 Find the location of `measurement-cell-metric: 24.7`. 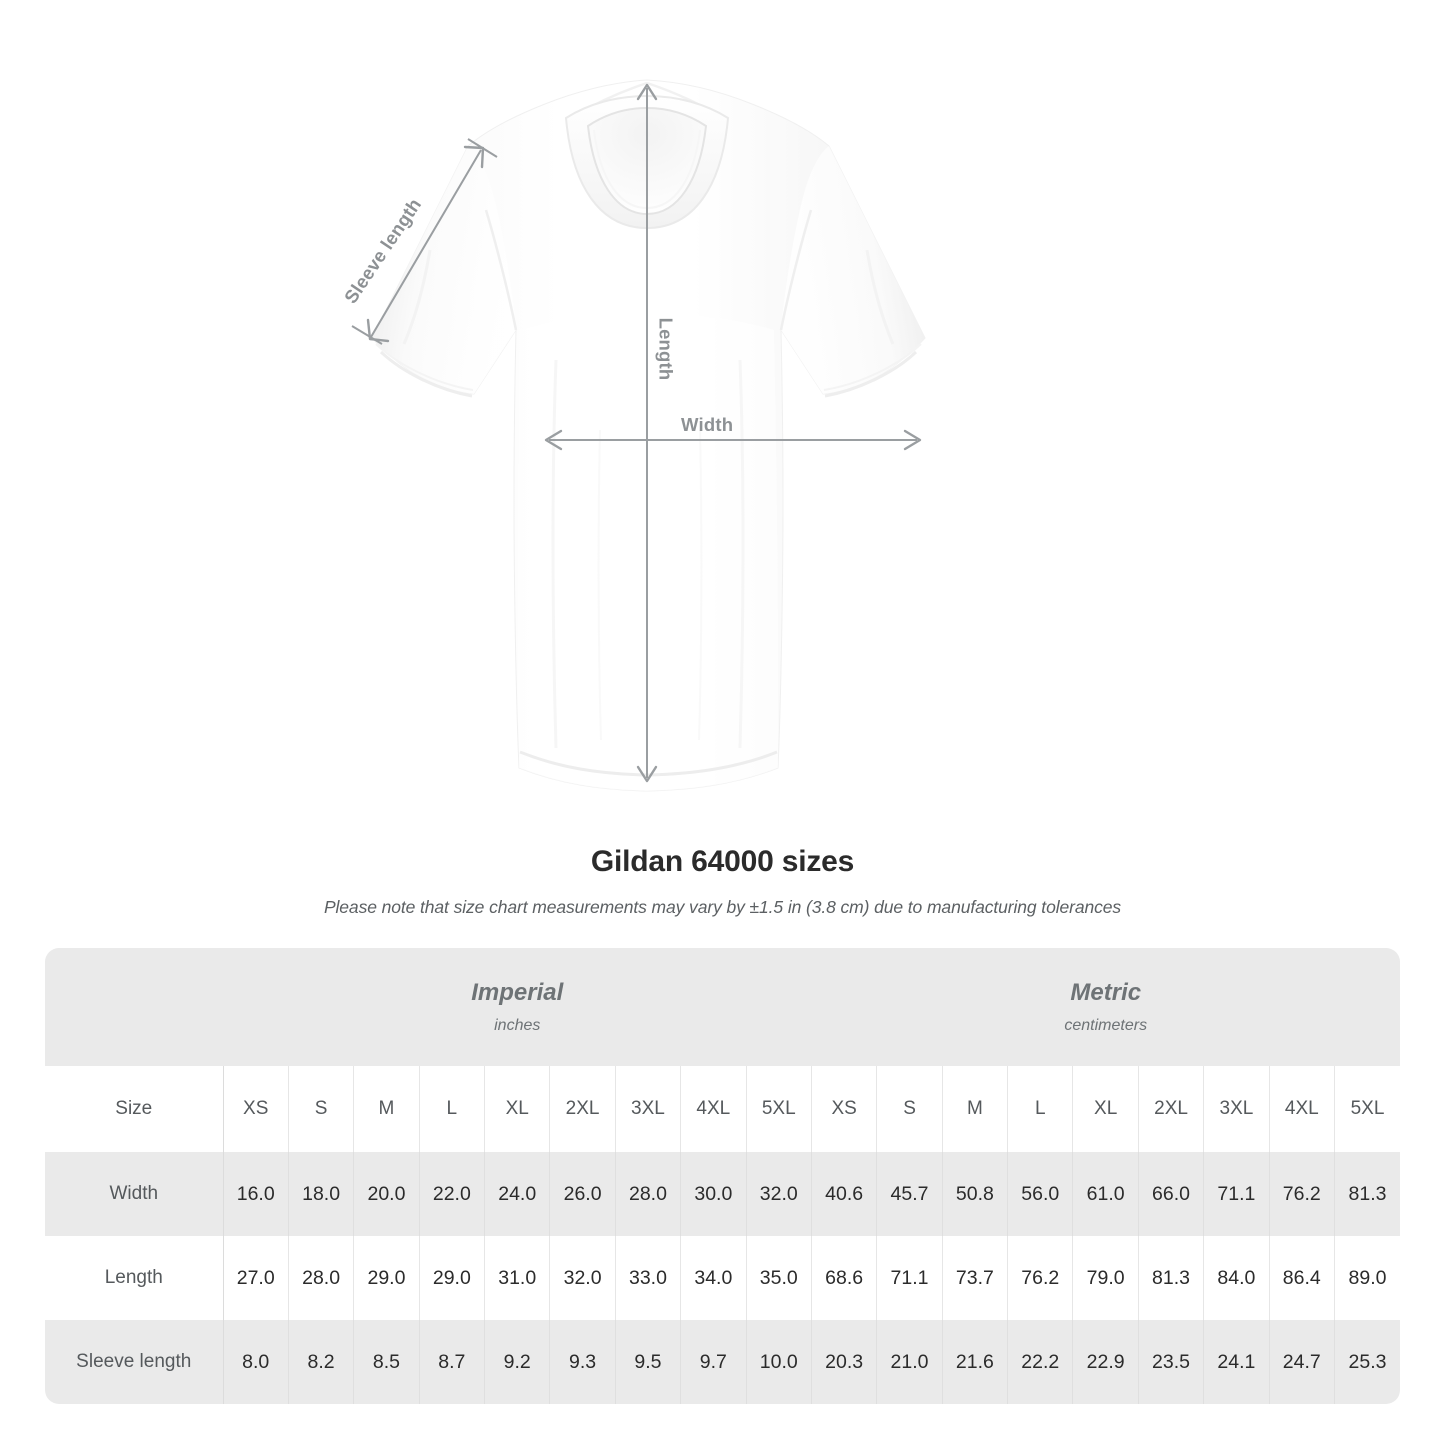

measurement-cell-metric: 24.7 is located at coordinates (1302, 1362).